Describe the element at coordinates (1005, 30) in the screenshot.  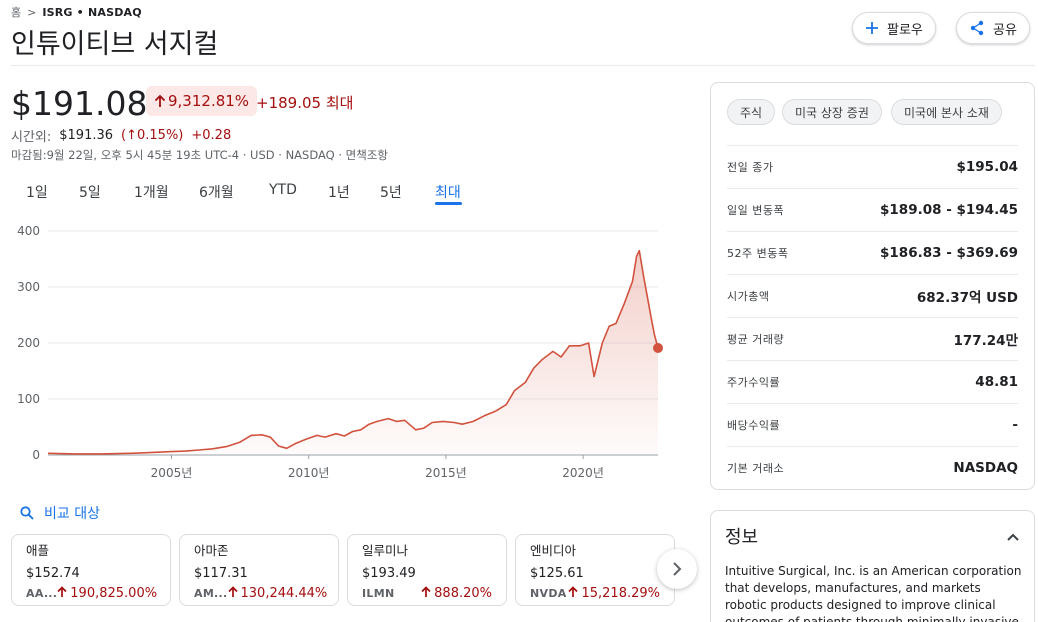
I see `share-button-label: 공유` at that location.